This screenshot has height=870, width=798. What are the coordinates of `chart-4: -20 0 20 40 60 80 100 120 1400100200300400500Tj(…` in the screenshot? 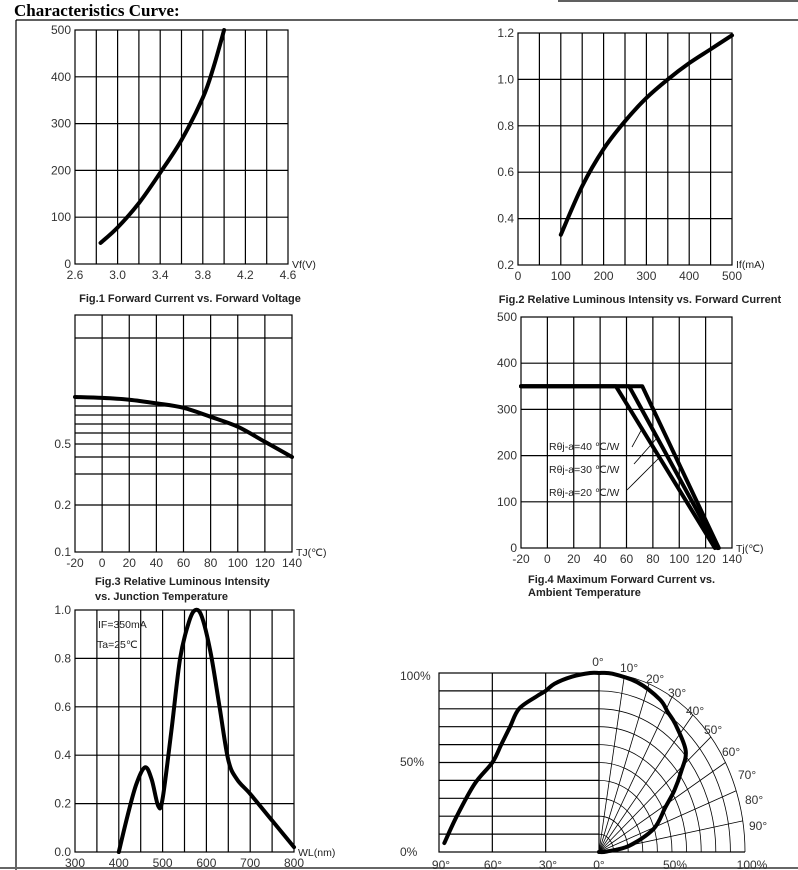 It's located at (630, 454).